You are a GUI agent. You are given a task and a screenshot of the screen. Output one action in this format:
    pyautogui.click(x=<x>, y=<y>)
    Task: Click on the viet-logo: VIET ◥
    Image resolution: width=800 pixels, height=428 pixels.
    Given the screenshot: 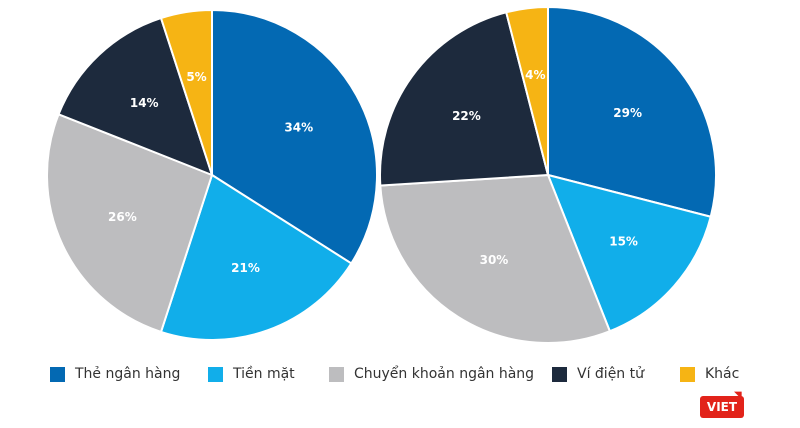 What is the action you would take?
    pyautogui.click(x=722, y=404)
    